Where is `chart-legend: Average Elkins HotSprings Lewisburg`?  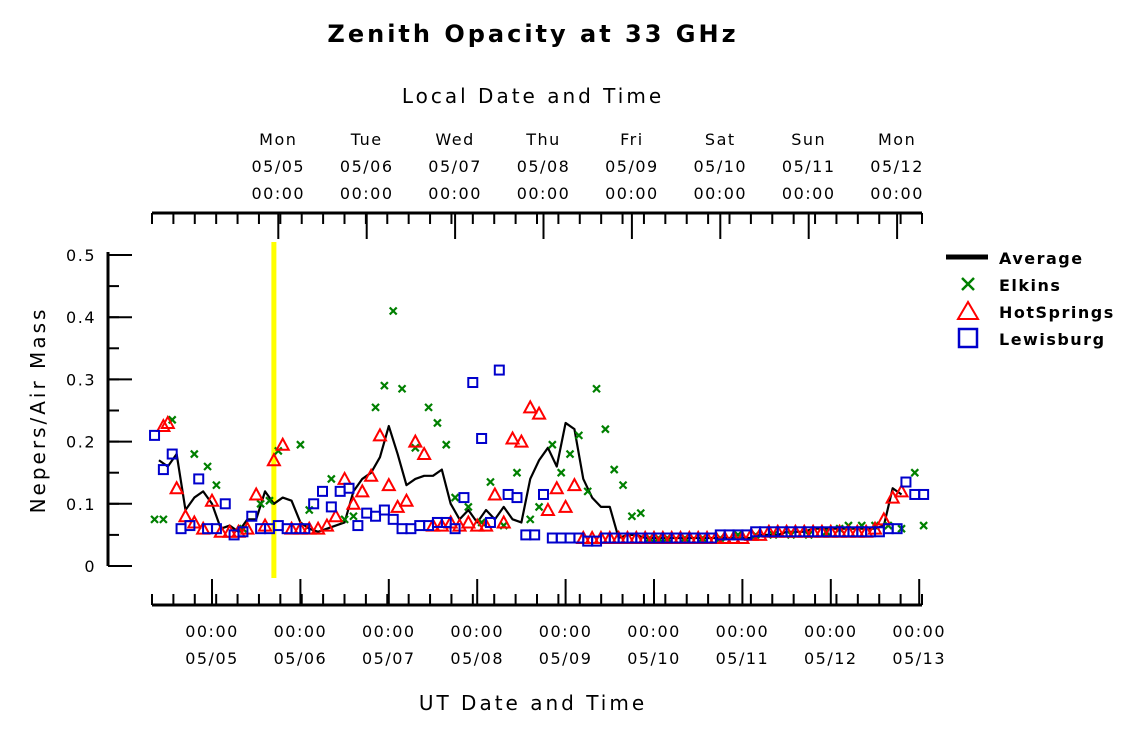 chart-legend: Average Elkins HotSprings Lewisburg is located at coordinates (1029, 299).